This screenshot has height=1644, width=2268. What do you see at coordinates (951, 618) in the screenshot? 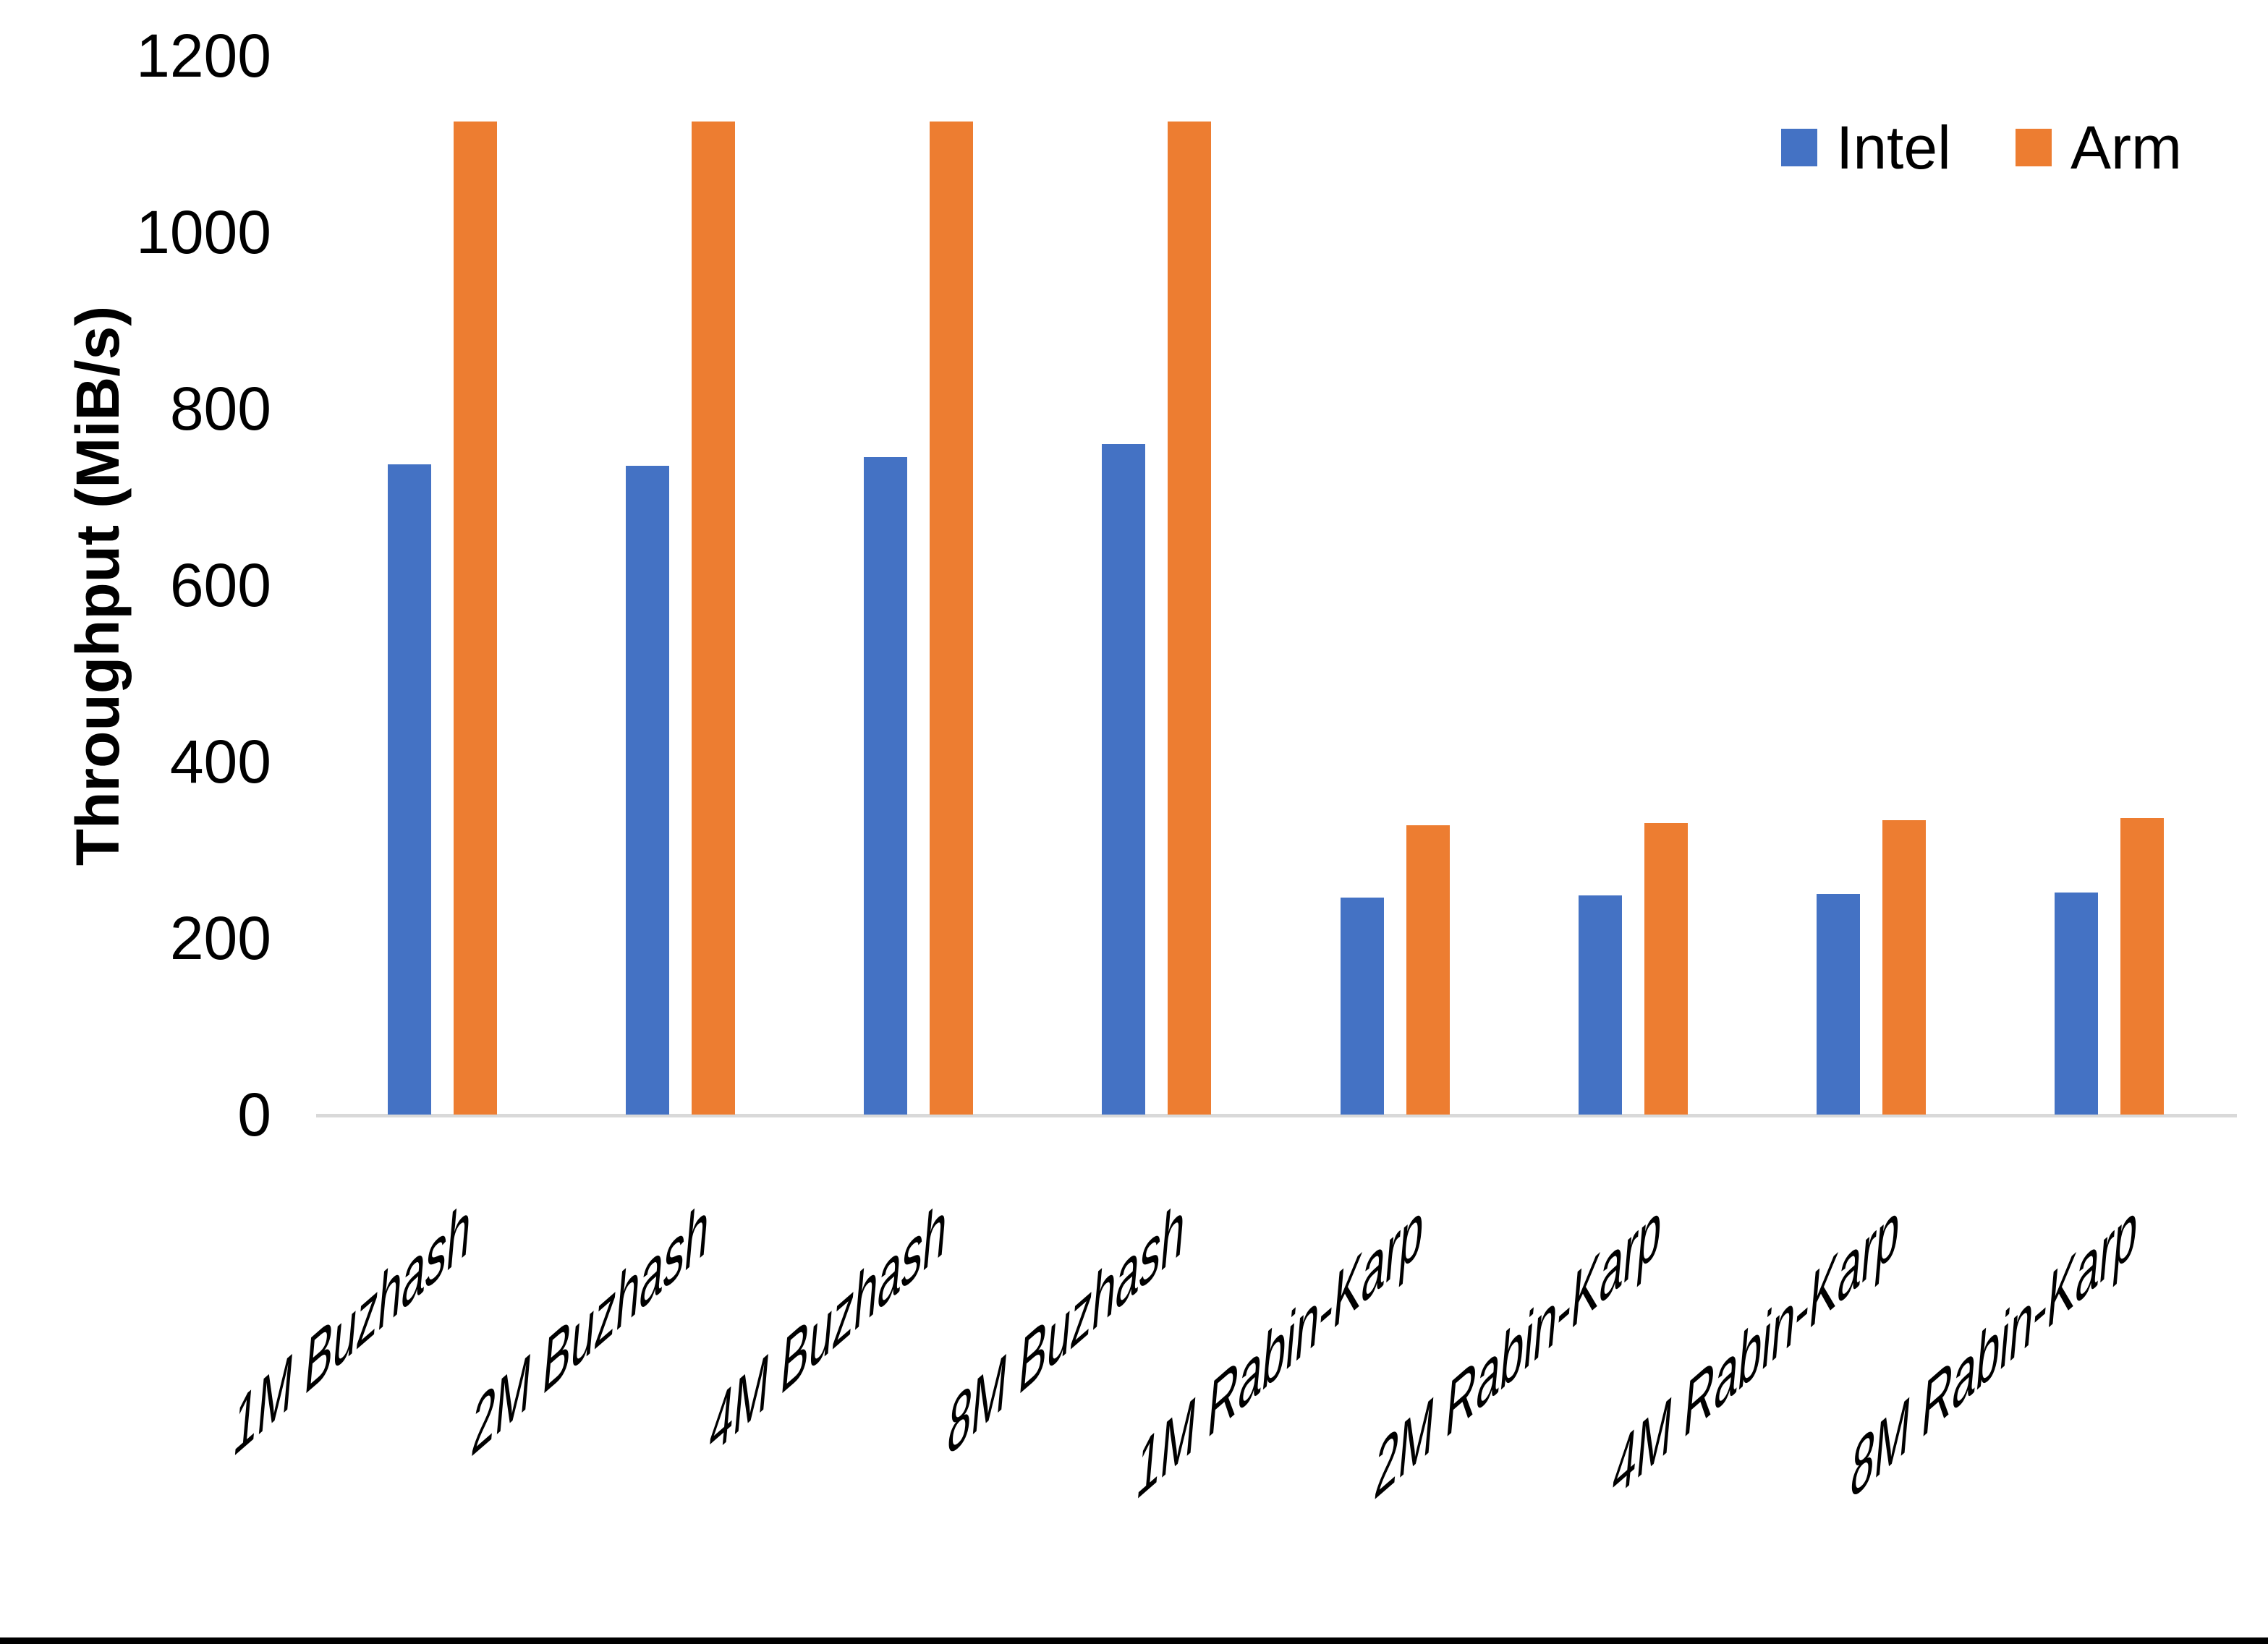
I see `bar-arm-4m-buzhash` at bounding box center [951, 618].